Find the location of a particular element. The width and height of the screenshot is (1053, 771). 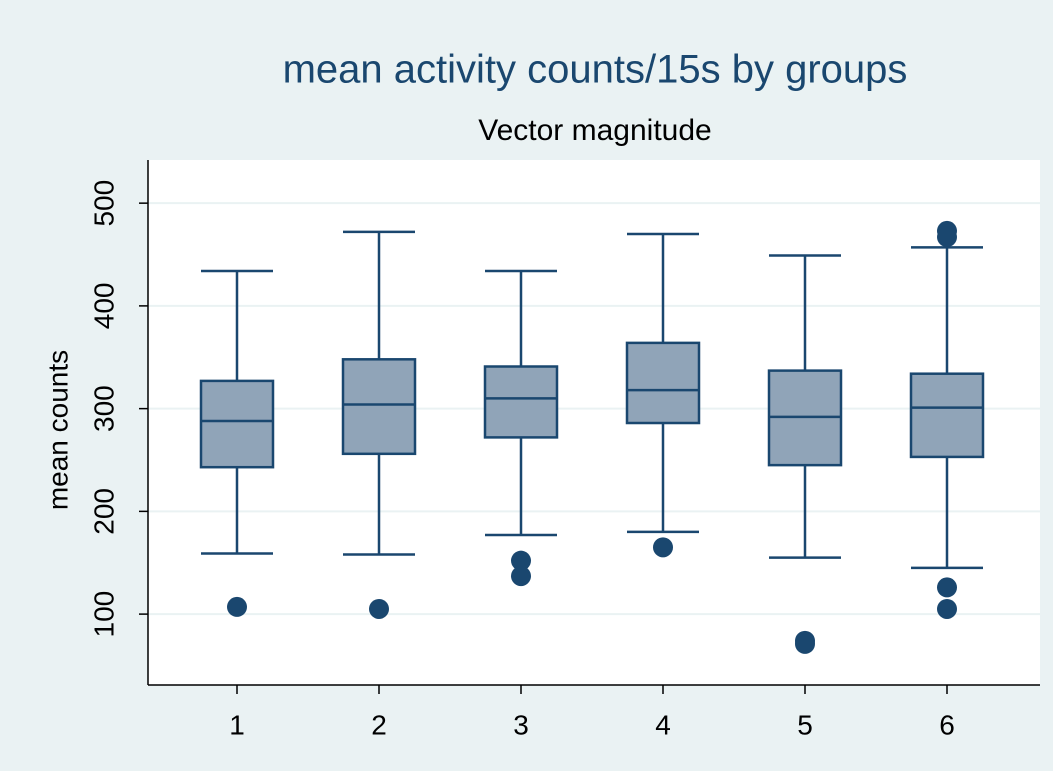

chart-subtitle: Vector magnitude is located at coordinates (594, 130).